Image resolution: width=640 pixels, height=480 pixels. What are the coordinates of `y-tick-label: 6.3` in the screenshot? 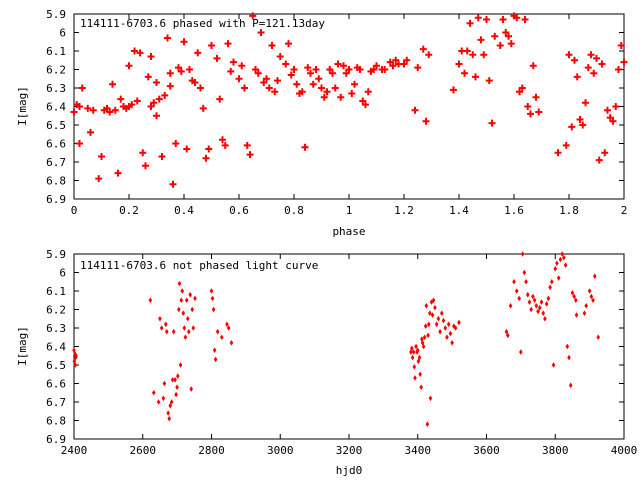 It's located at (56, 328).